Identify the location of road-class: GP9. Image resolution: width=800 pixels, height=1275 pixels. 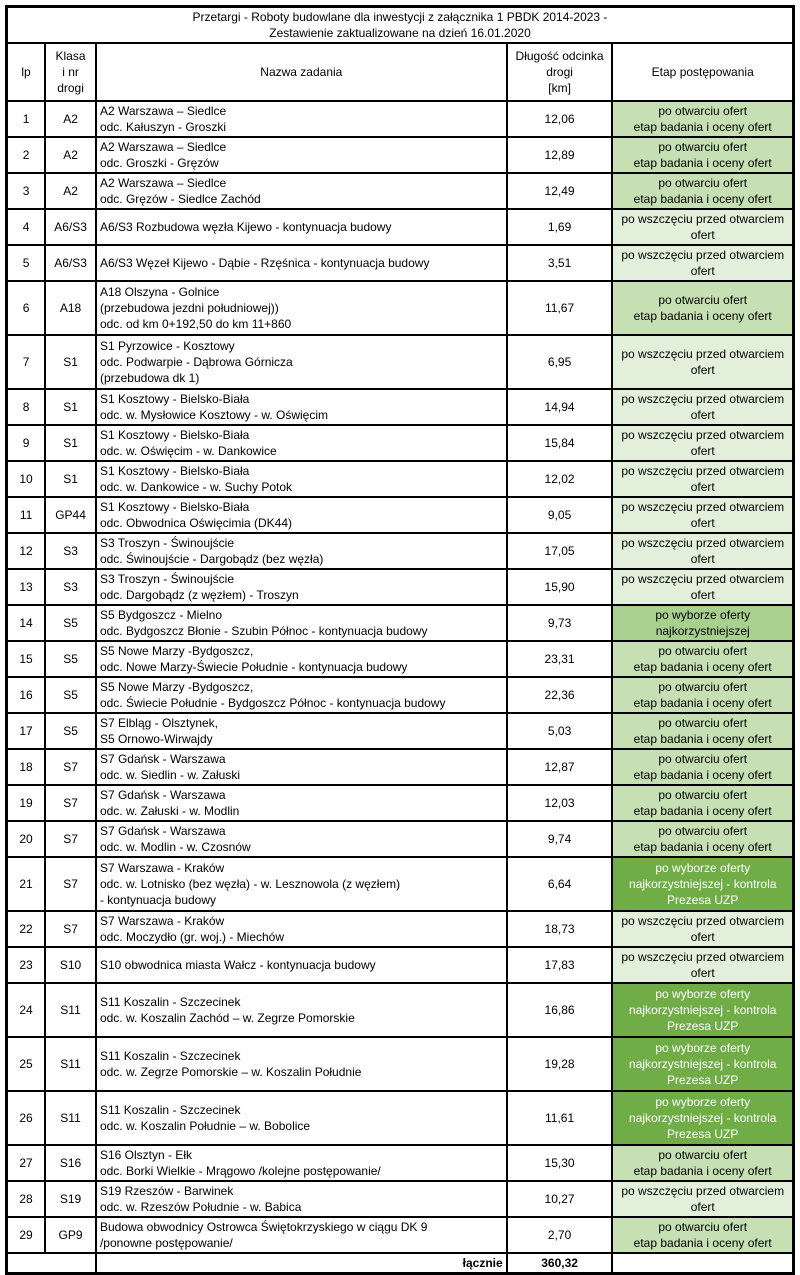
(70, 1235).